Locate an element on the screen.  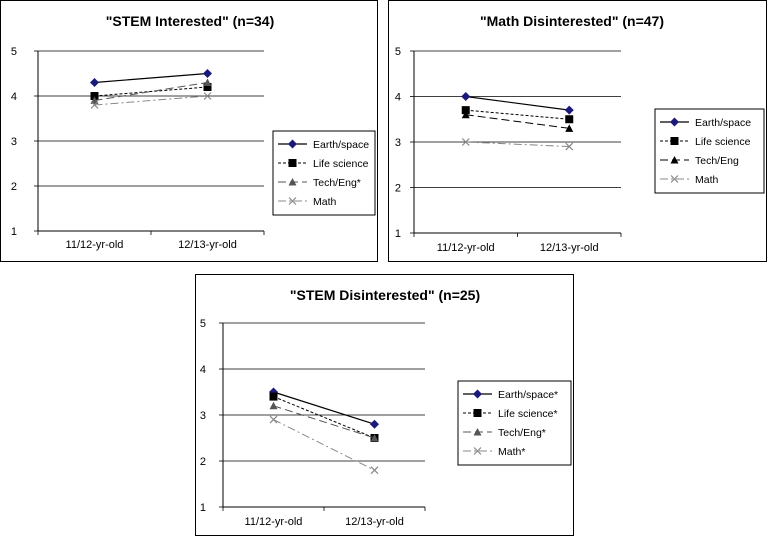
legend: Earth/space Life science Tech/Eng* Math is located at coordinates (324, 173).